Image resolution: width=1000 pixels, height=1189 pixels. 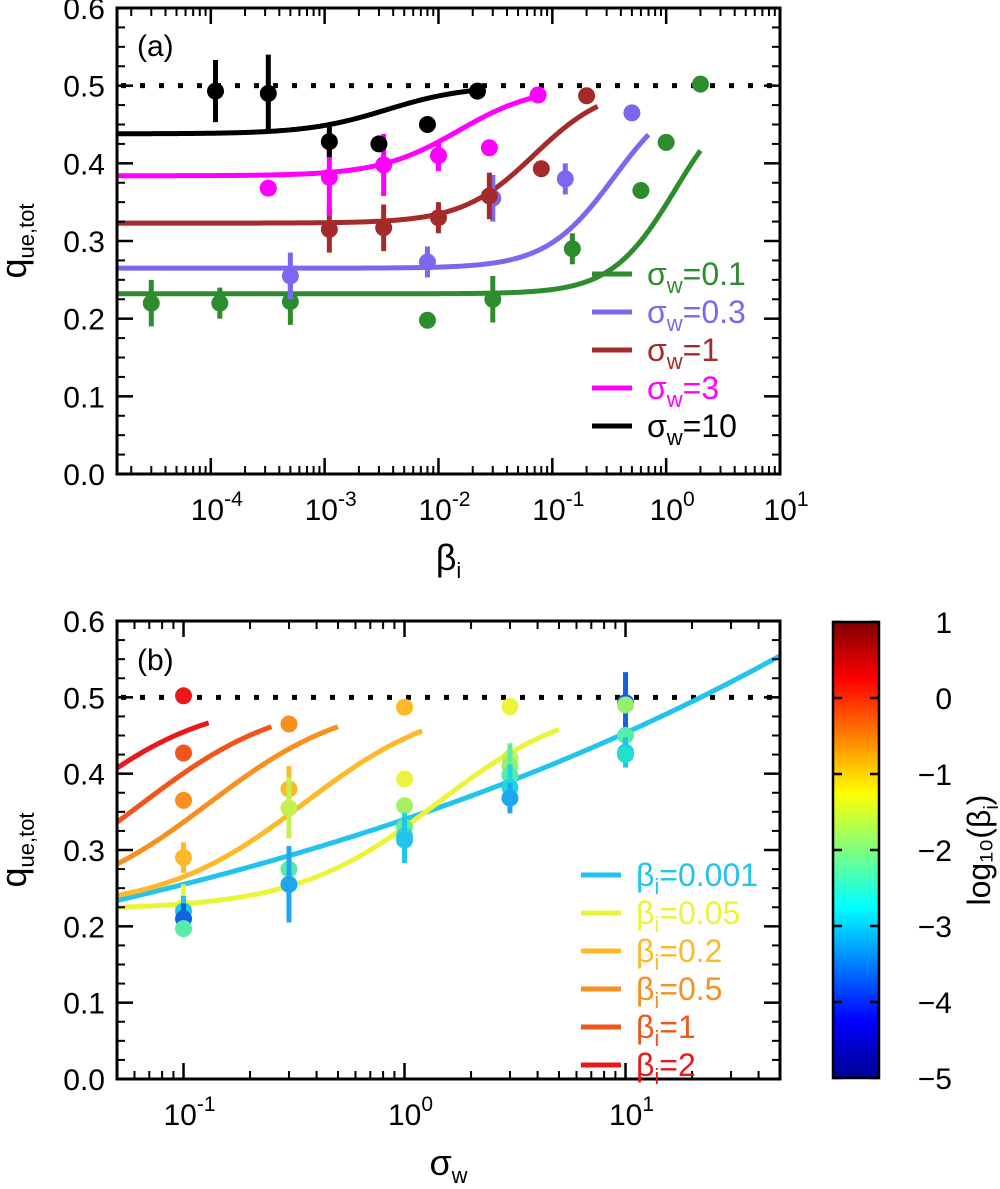 What do you see at coordinates (696, 315) in the screenshot?
I see `panel-a-legend-entry: σw=0.3` at bounding box center [696, 315].